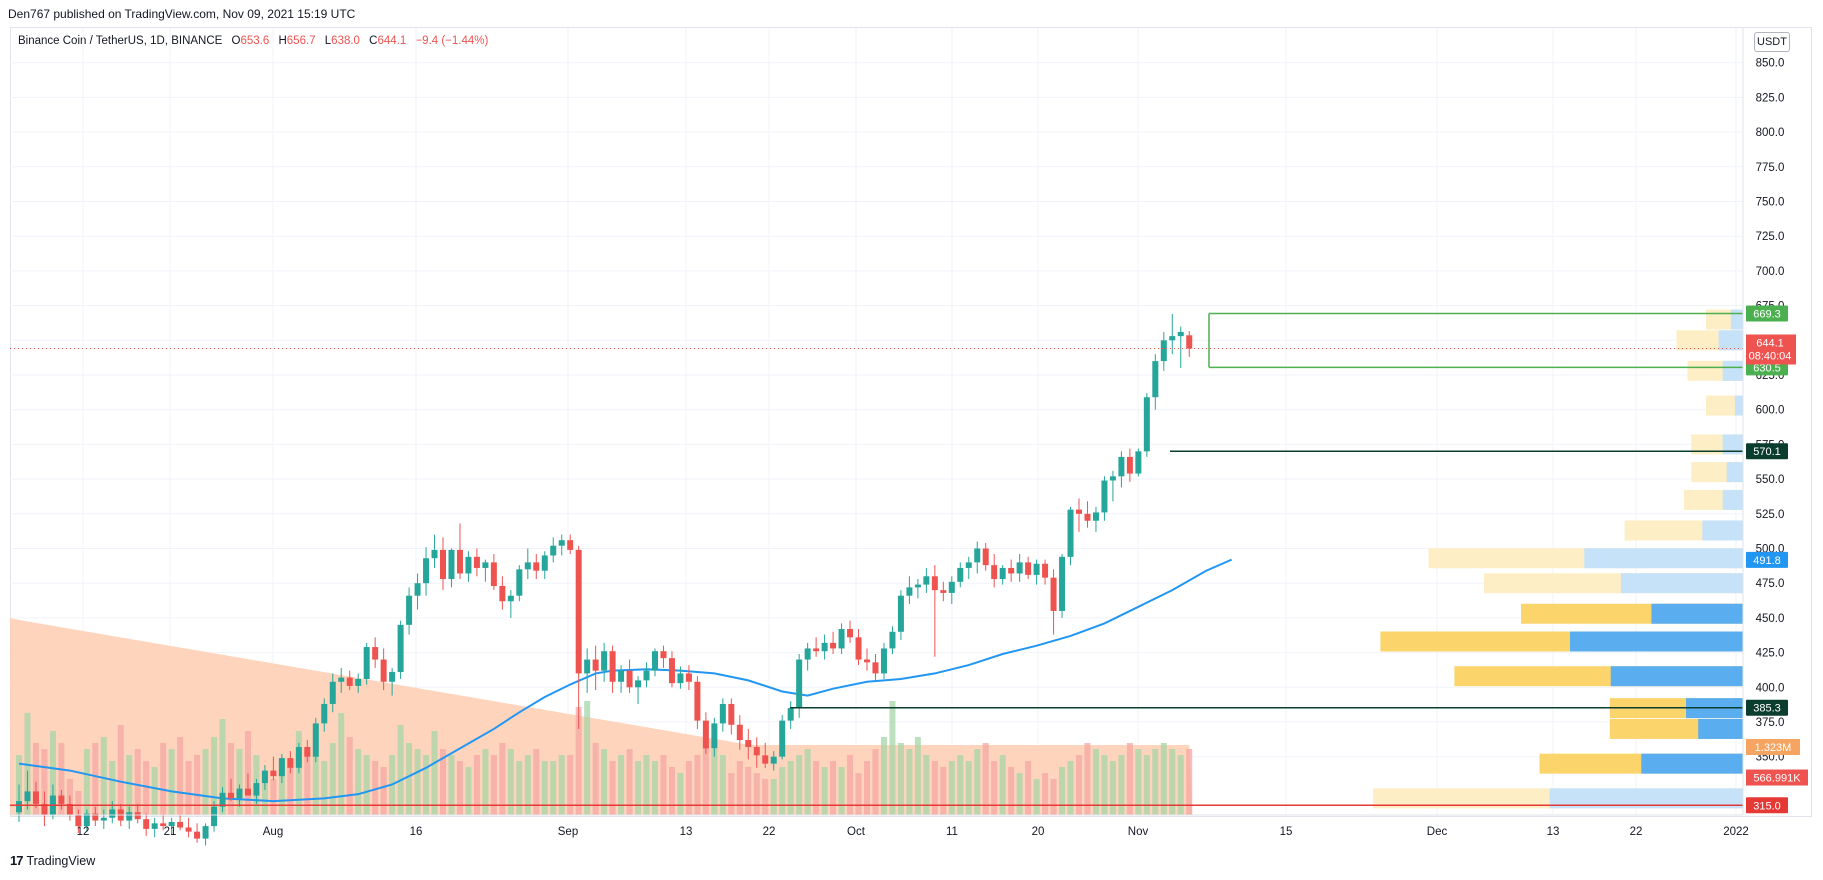 The image size is (1823, 880). Describe the element at coordinates (301, 41) in the screenshot. I see `legend-high-value: 656.7` at that location.